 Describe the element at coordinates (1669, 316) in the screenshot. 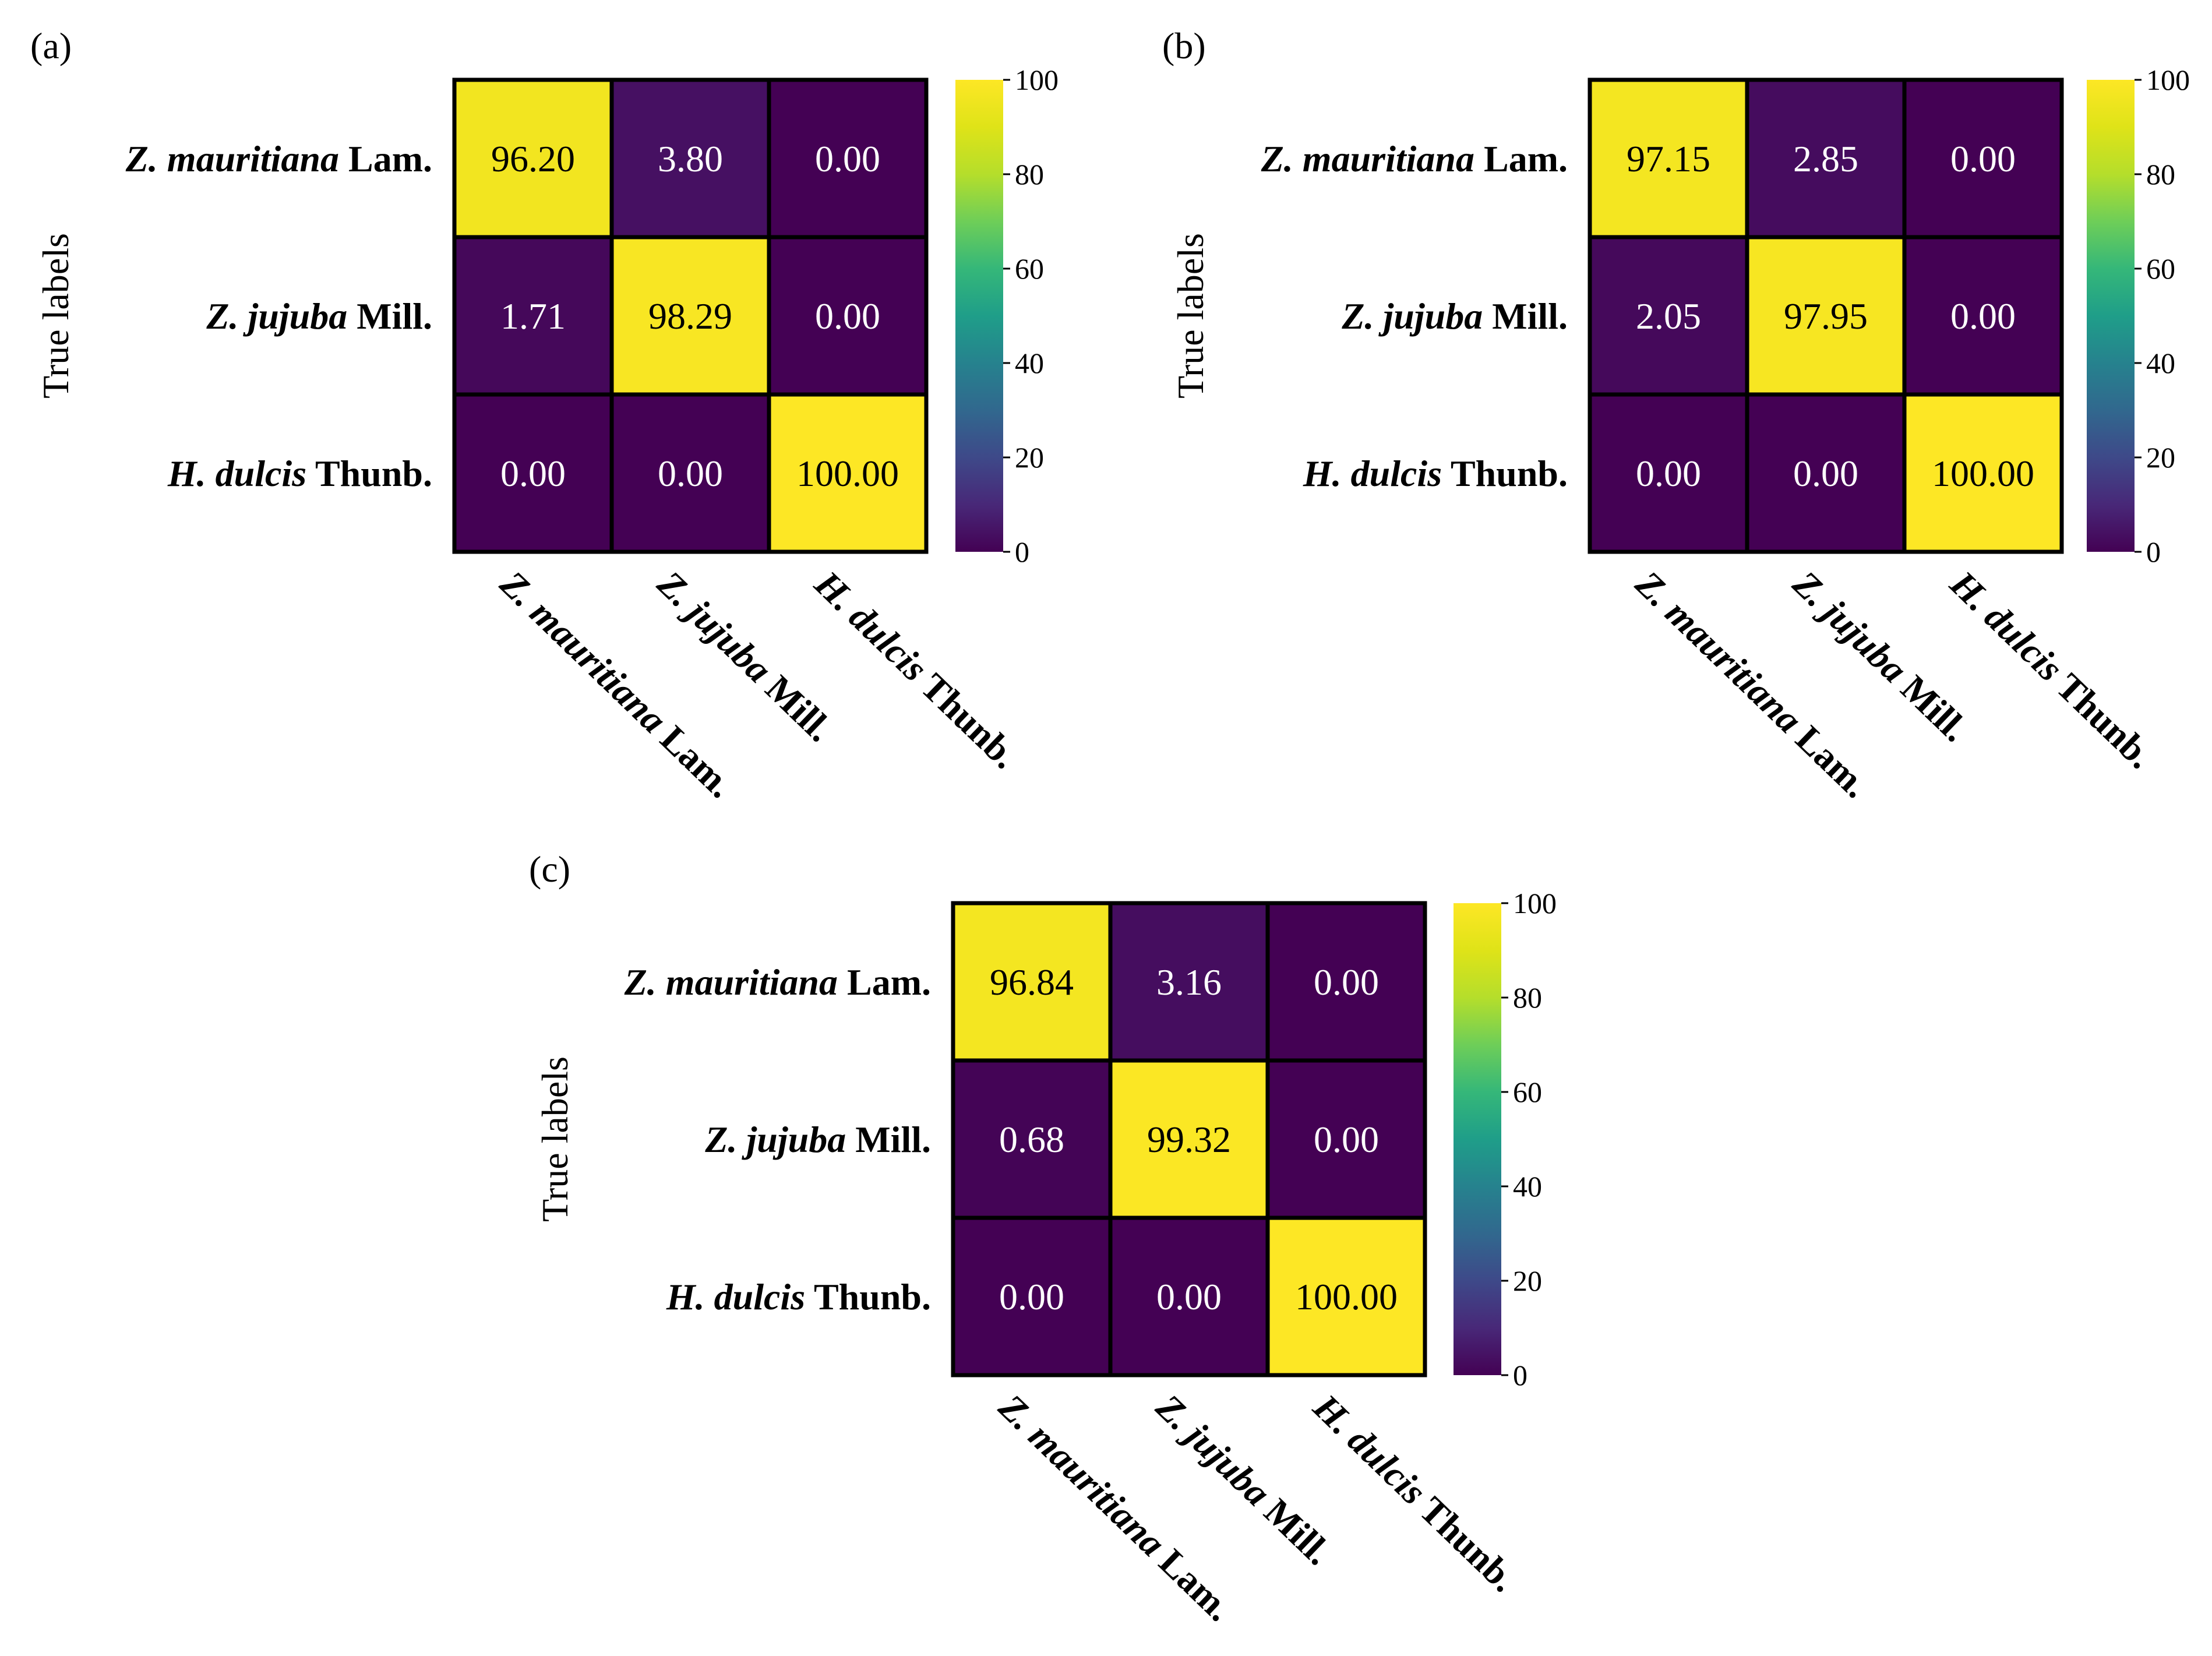

I see `cell-value-label: 2.05` at that location.